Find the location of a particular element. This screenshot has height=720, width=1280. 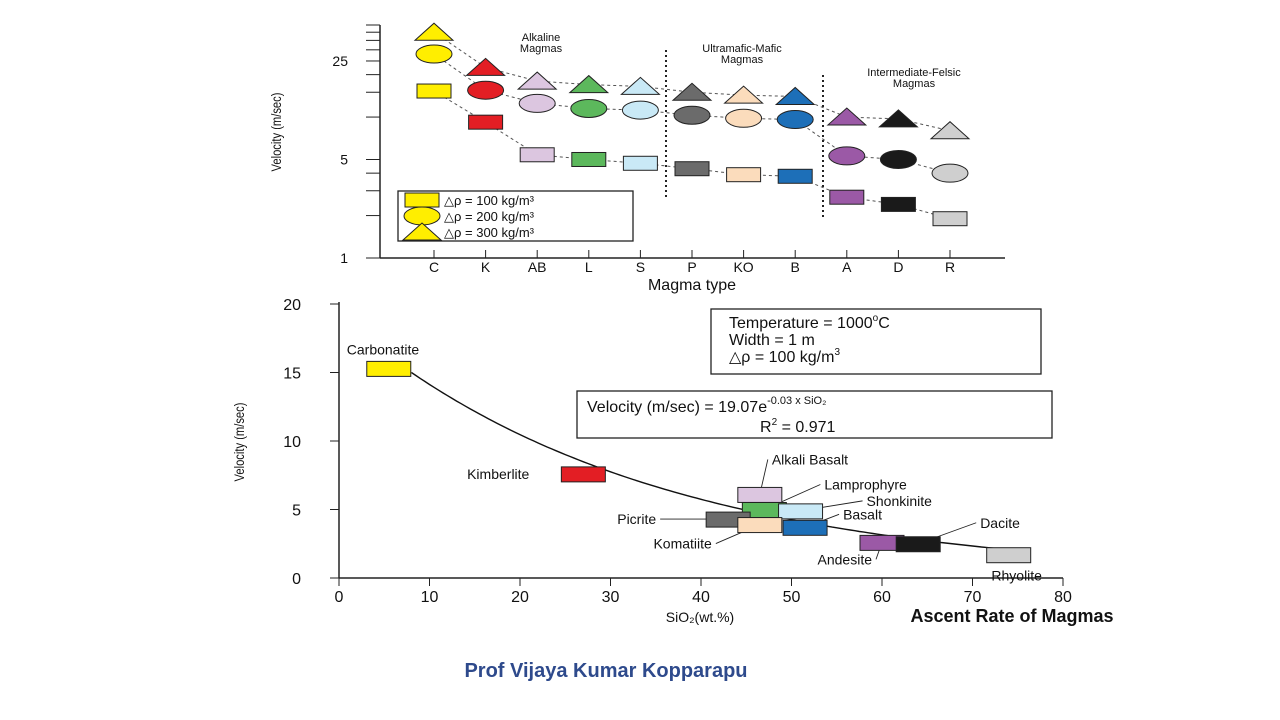

marker-square-s is located at coordinates (640, 163).